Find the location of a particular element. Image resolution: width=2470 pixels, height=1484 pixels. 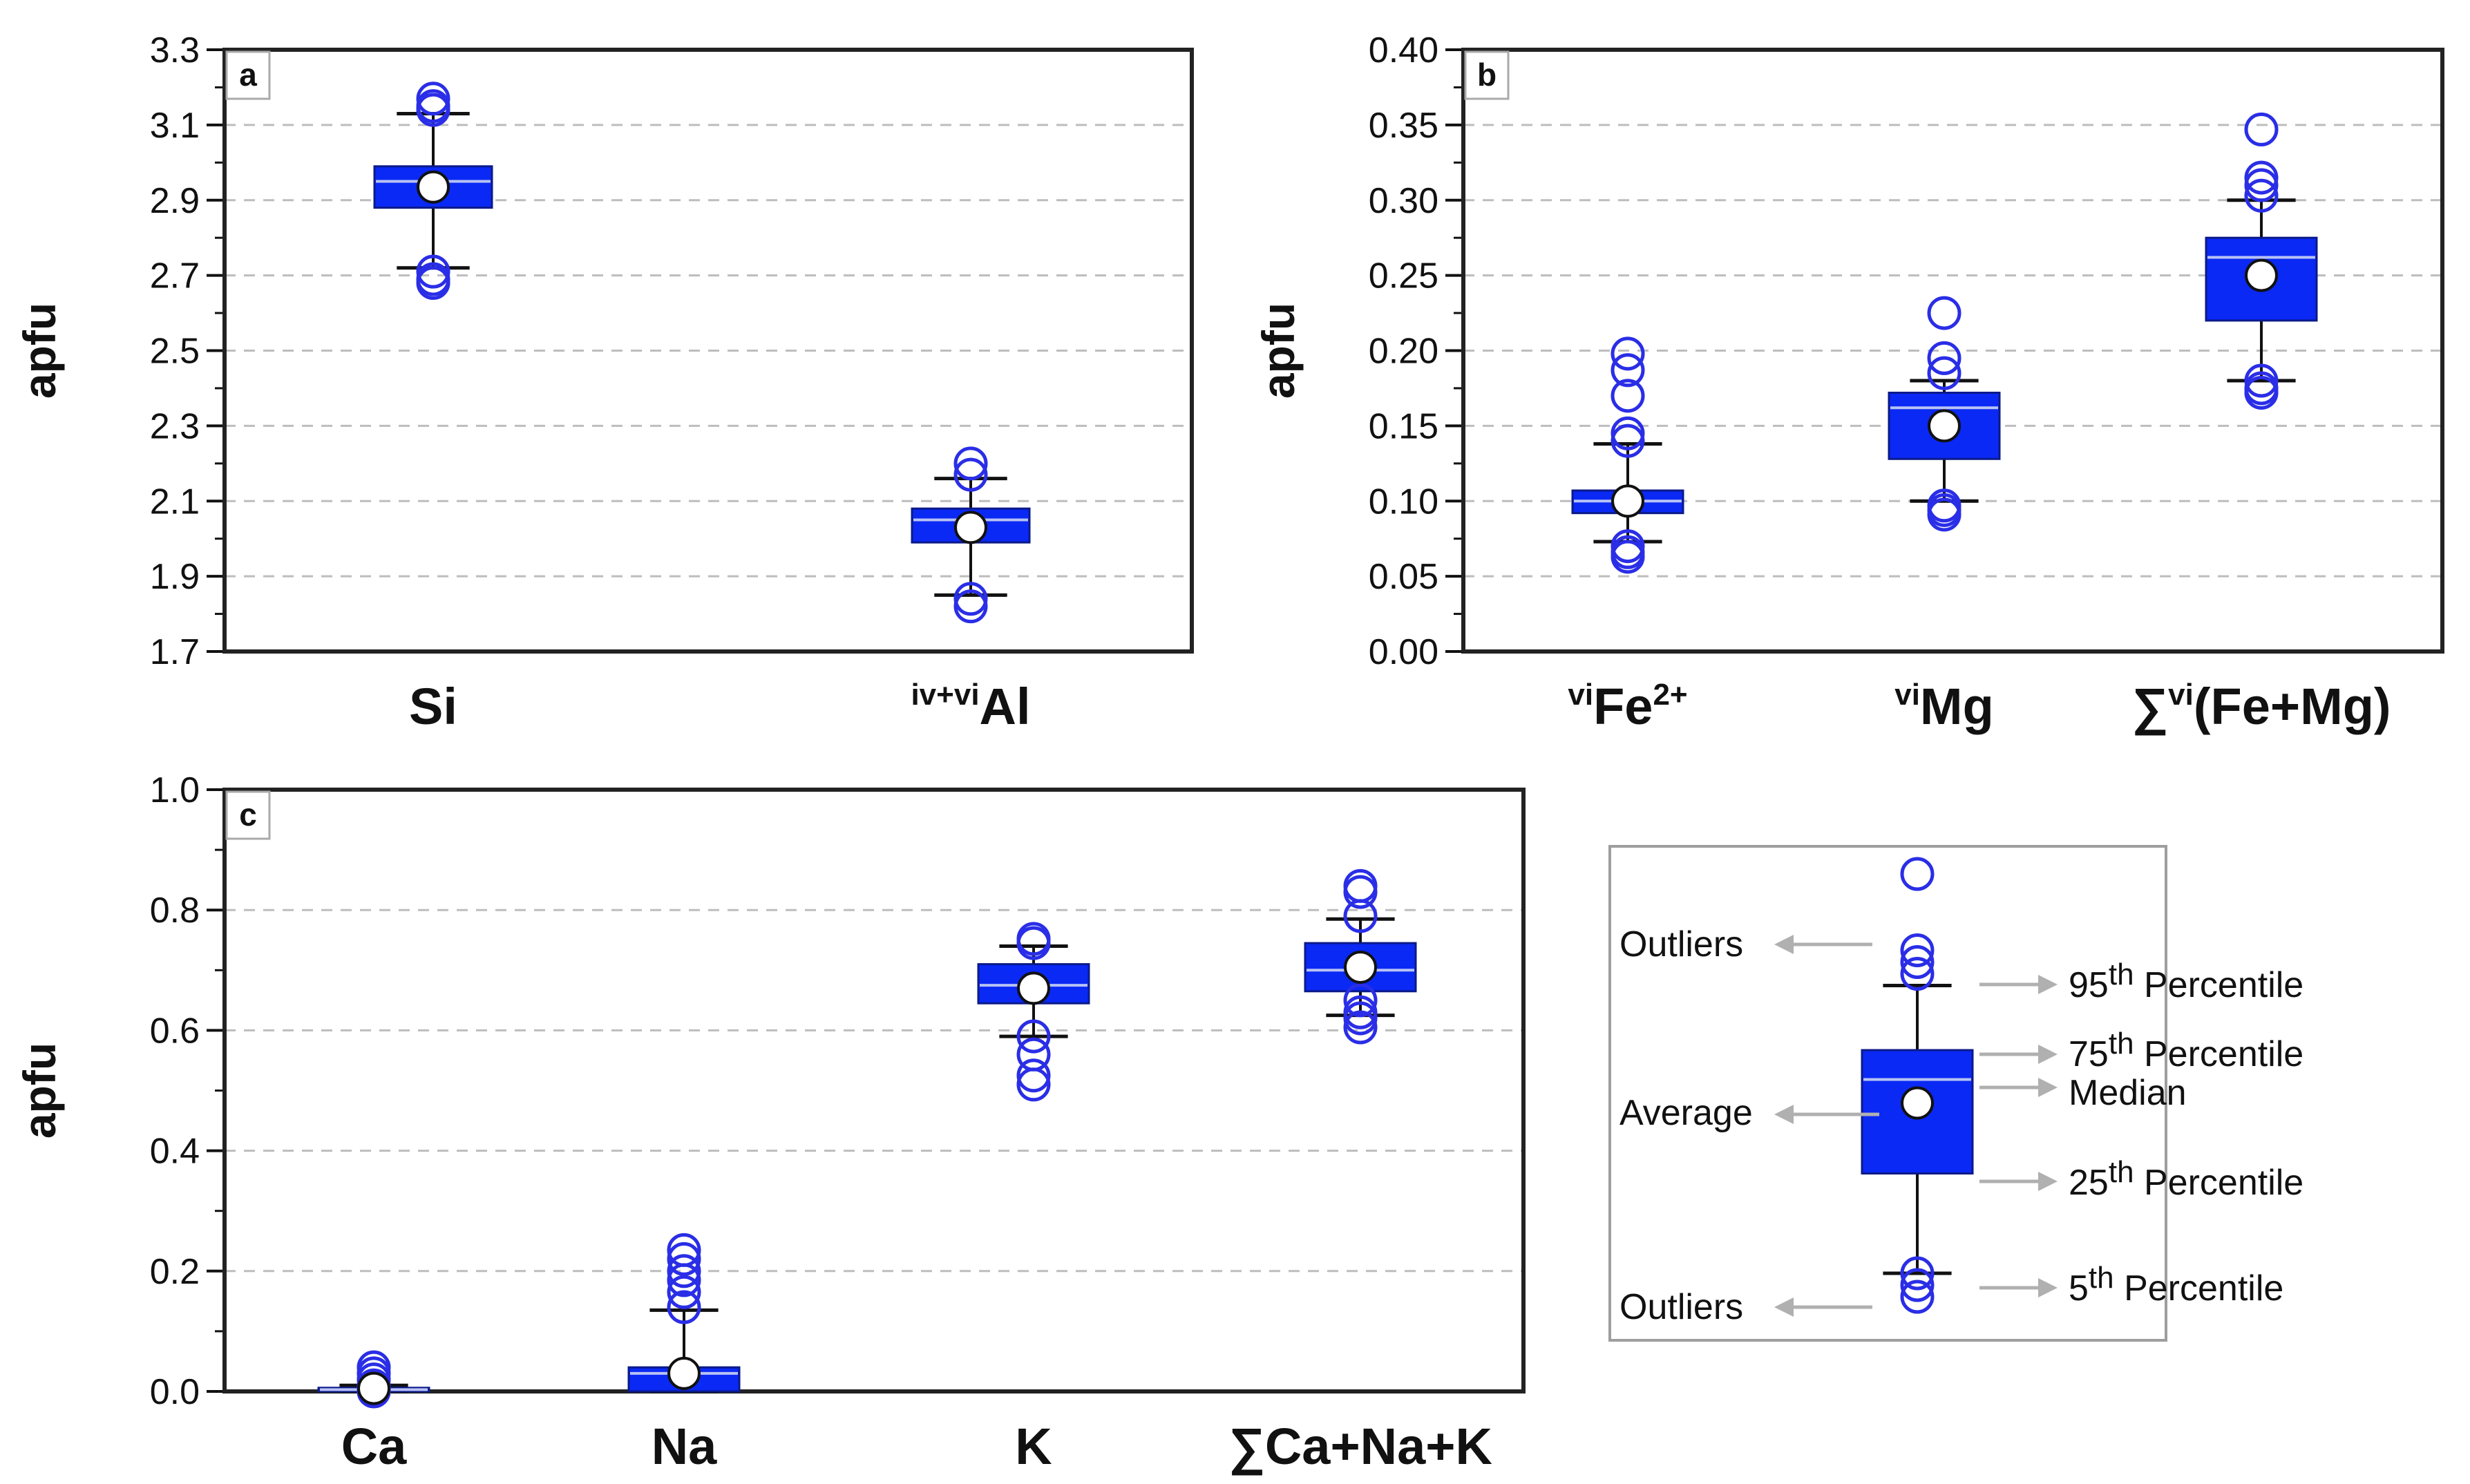

category-superscript: iv+vi is located at coordinates (945, 695).